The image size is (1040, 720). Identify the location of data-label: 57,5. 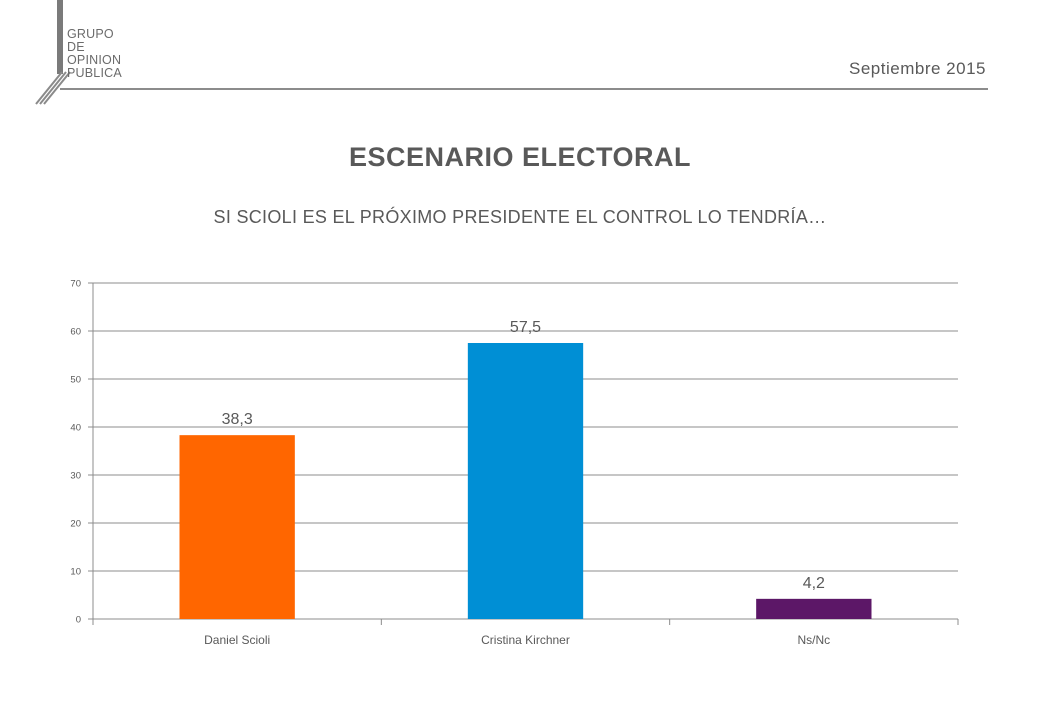
(525, 327).